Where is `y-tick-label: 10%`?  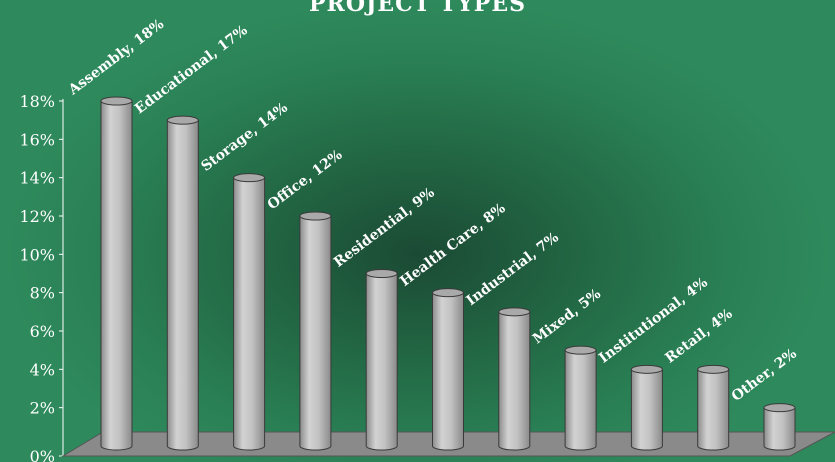
y-tick-label: 10% is located at coordinates (37, 254).